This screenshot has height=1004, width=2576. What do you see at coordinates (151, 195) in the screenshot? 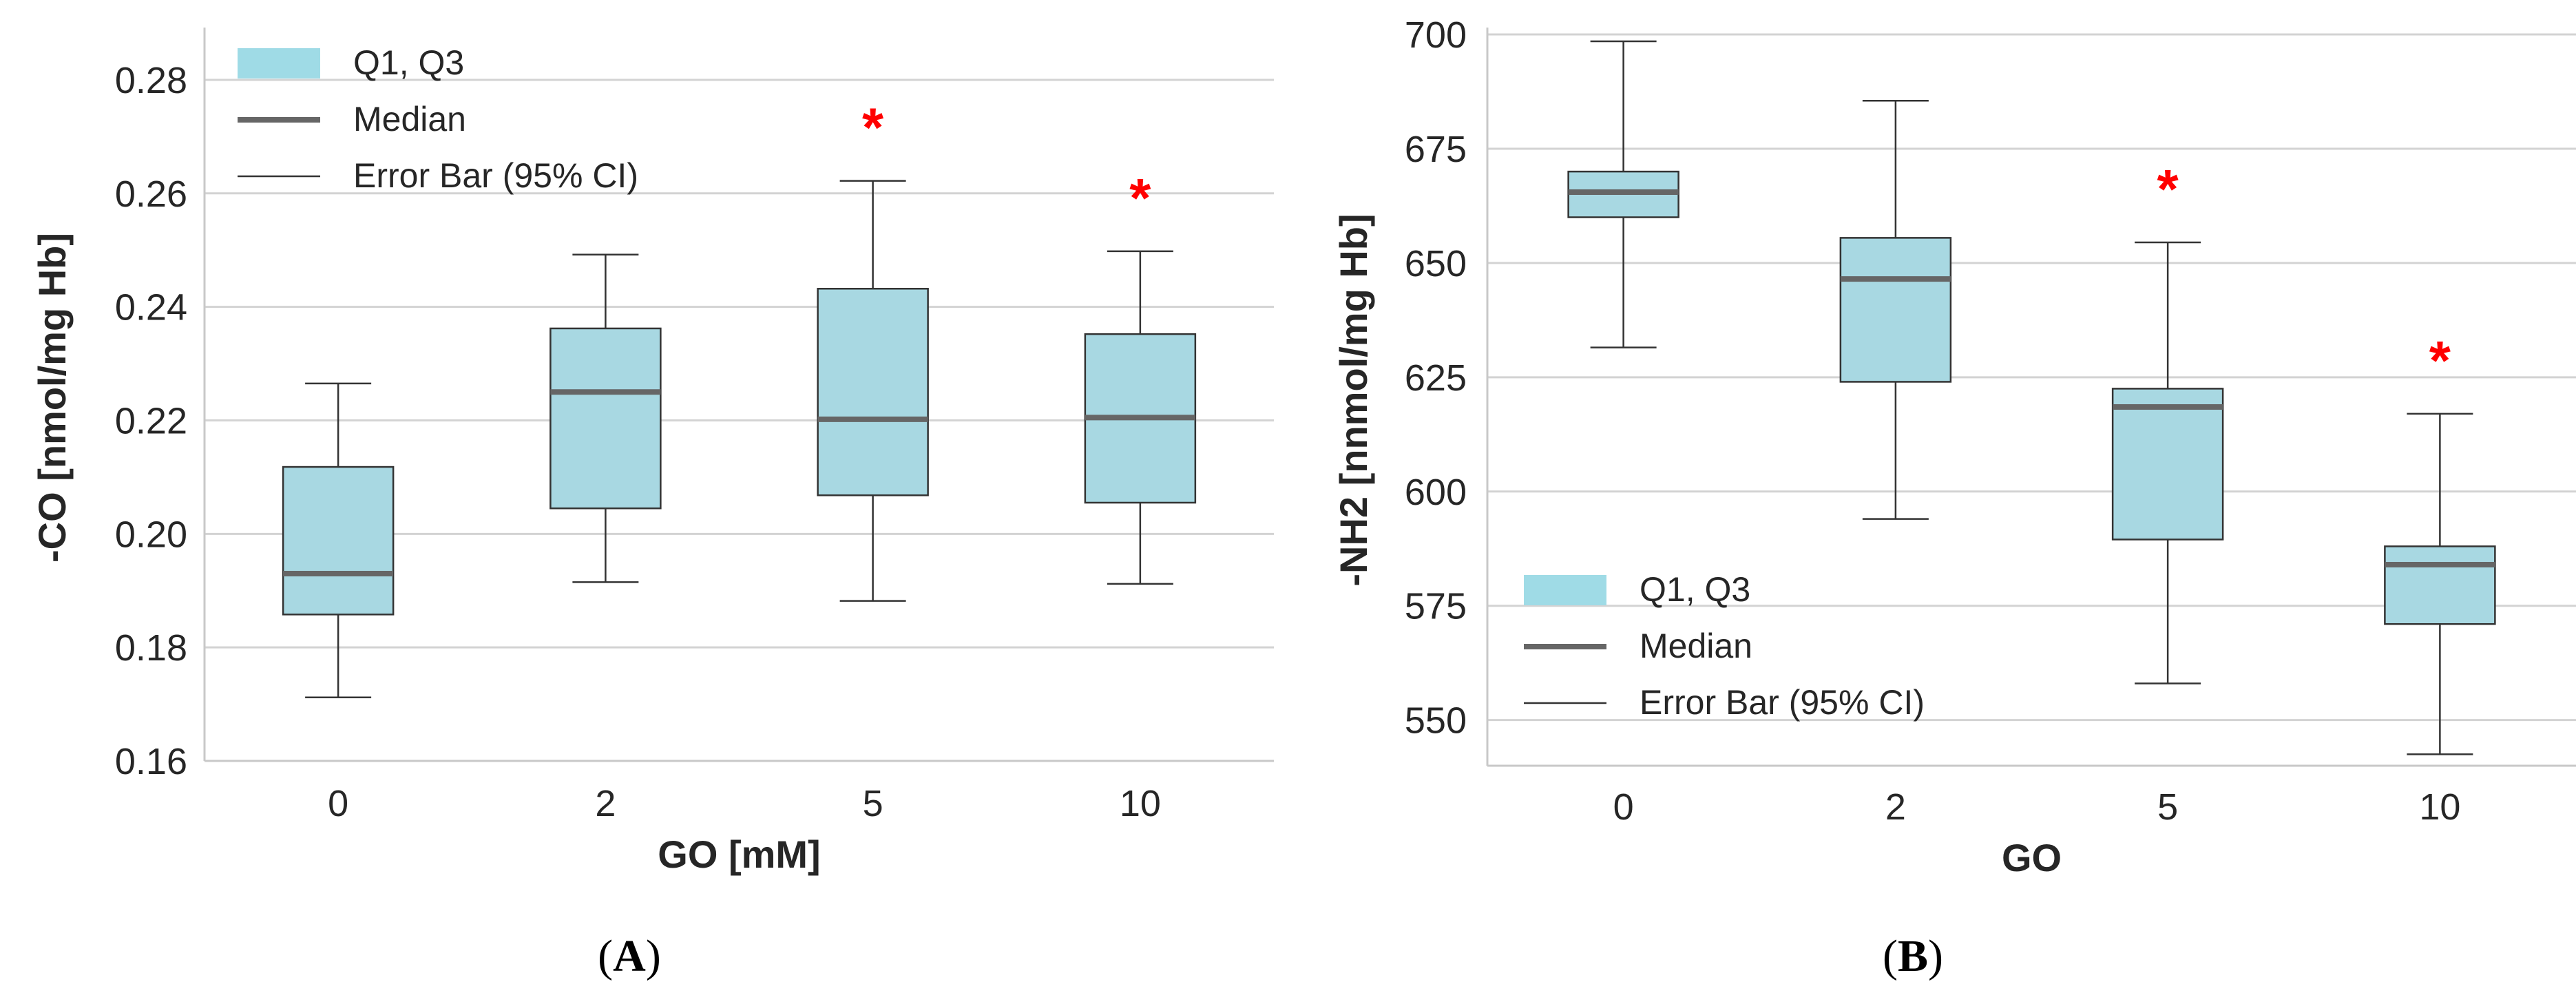
I see `y-tick-label: 0.26` at bounding box center [151, 195].